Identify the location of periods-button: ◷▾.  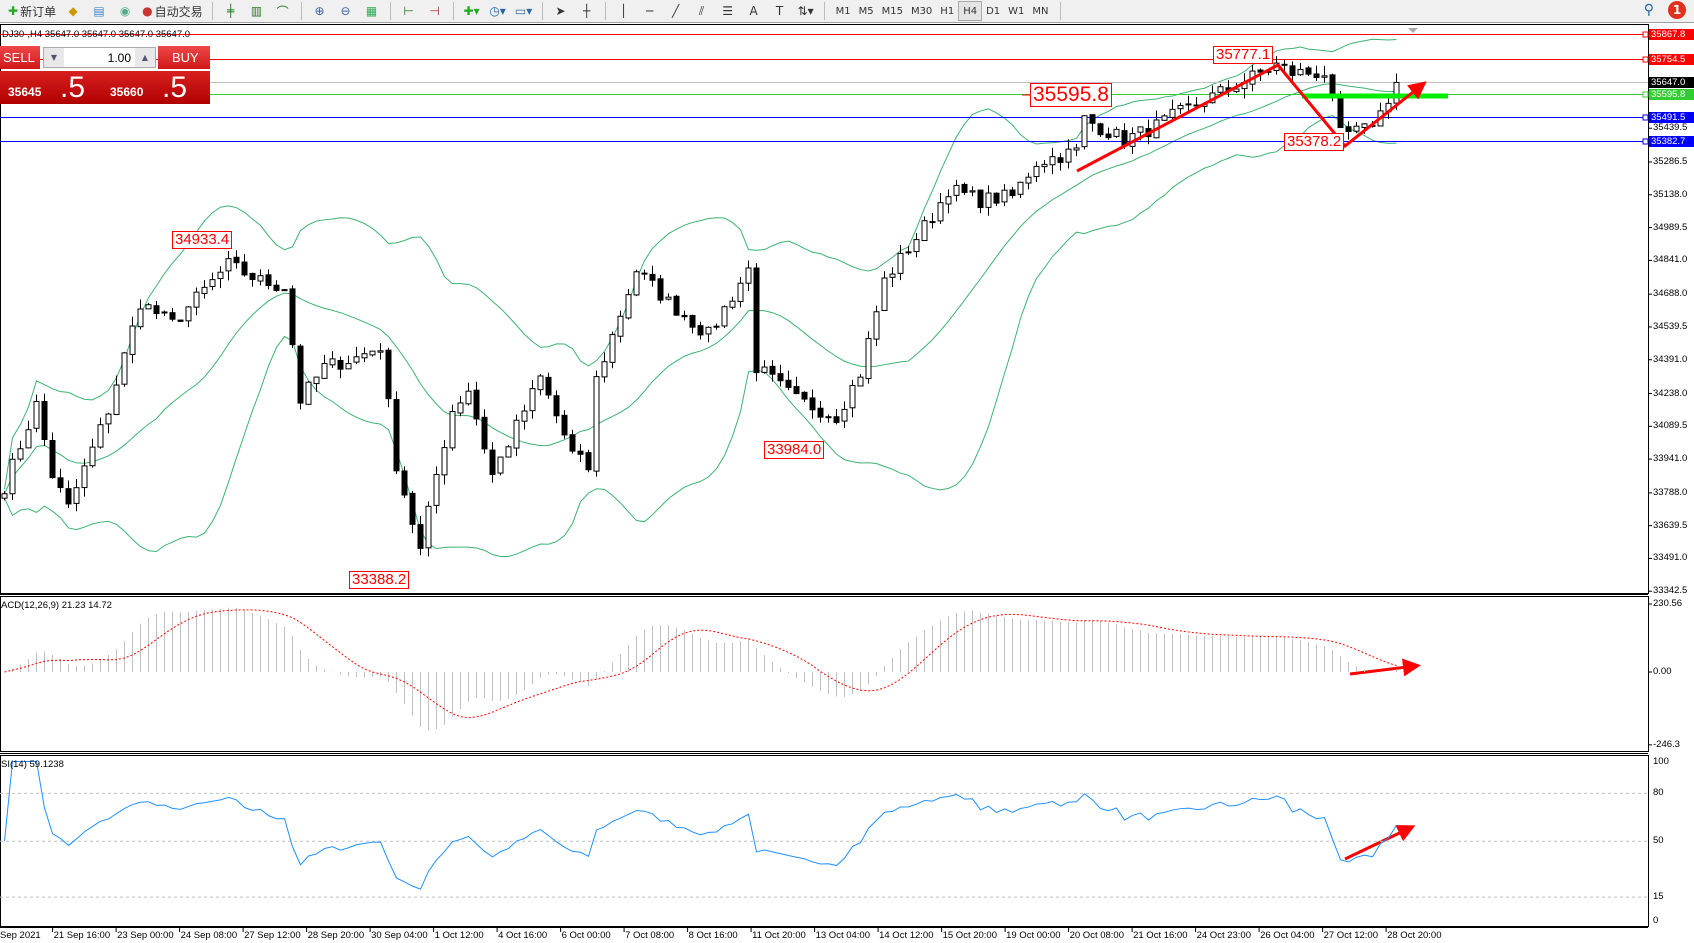
(498, 11).